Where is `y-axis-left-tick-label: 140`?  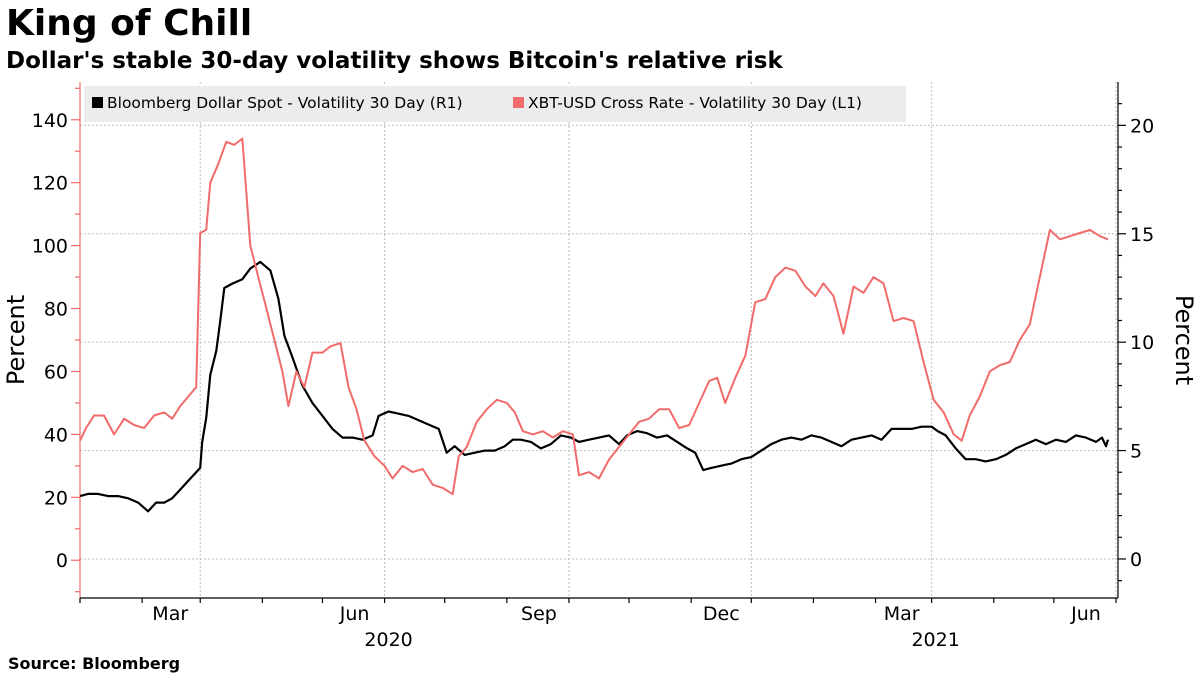
y-axis-left-tick-label: 140 is located at coordinates (50, 121).